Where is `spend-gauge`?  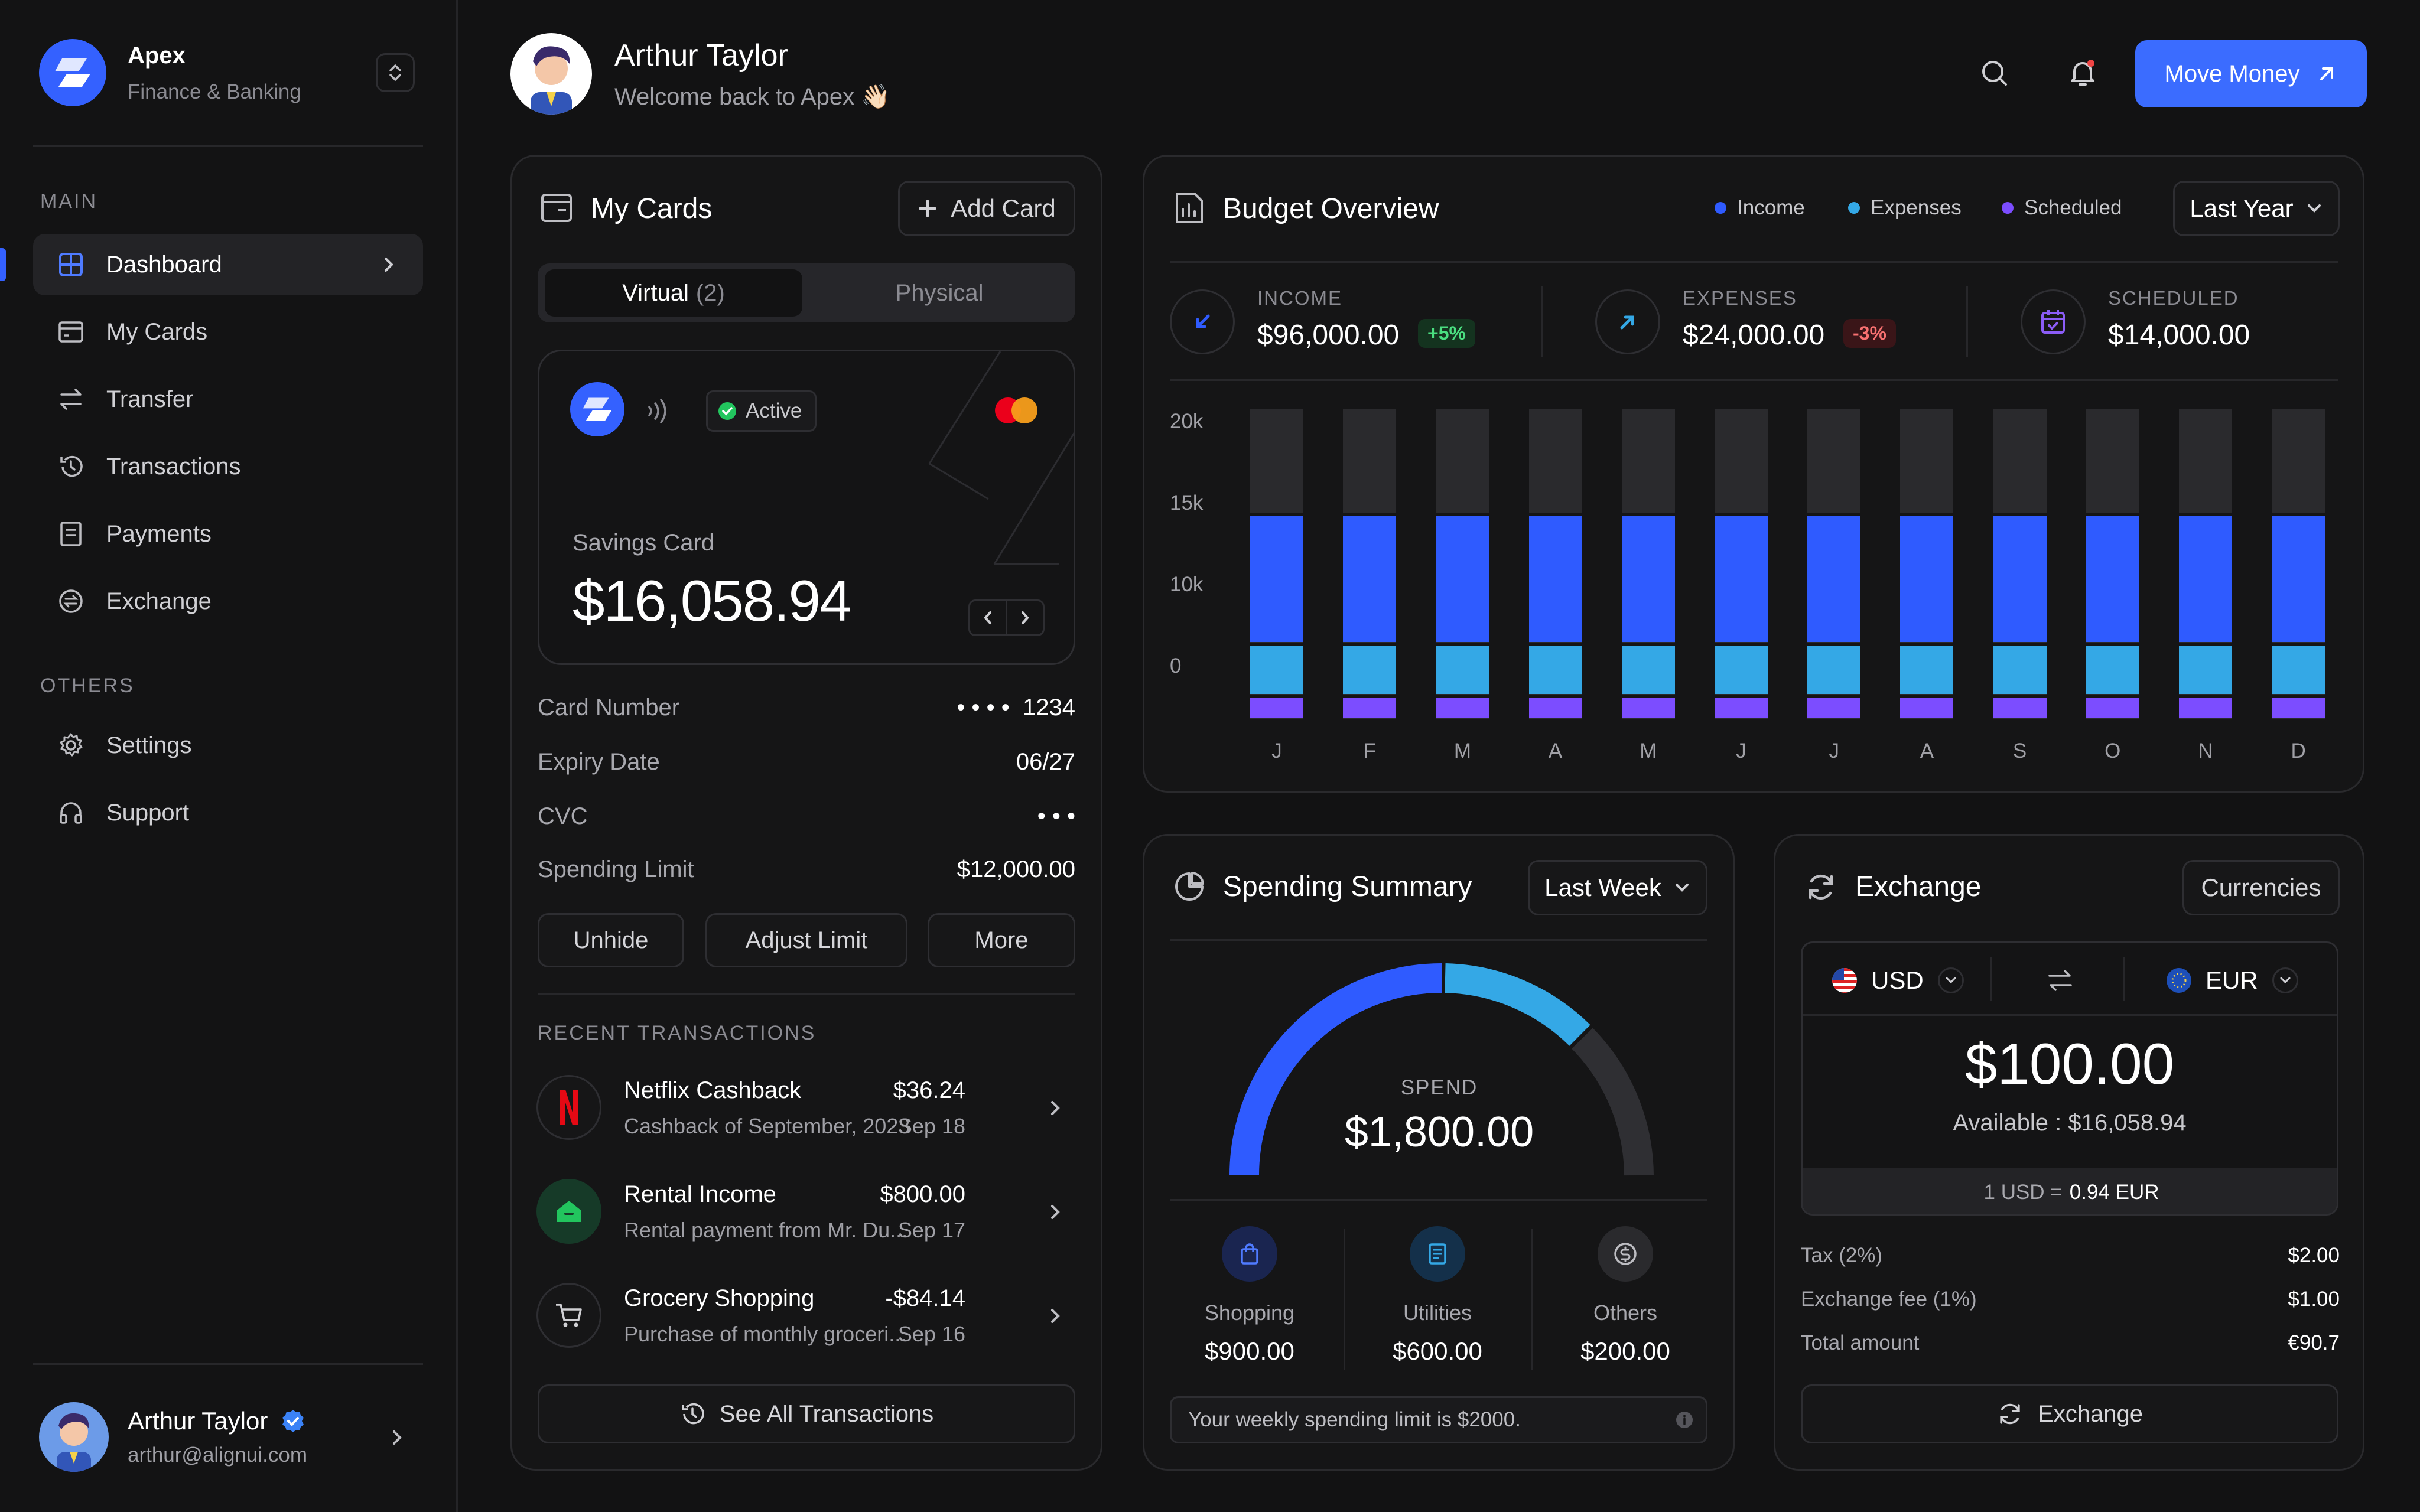
spend-gauge is located at coordinates (1441, 1069).